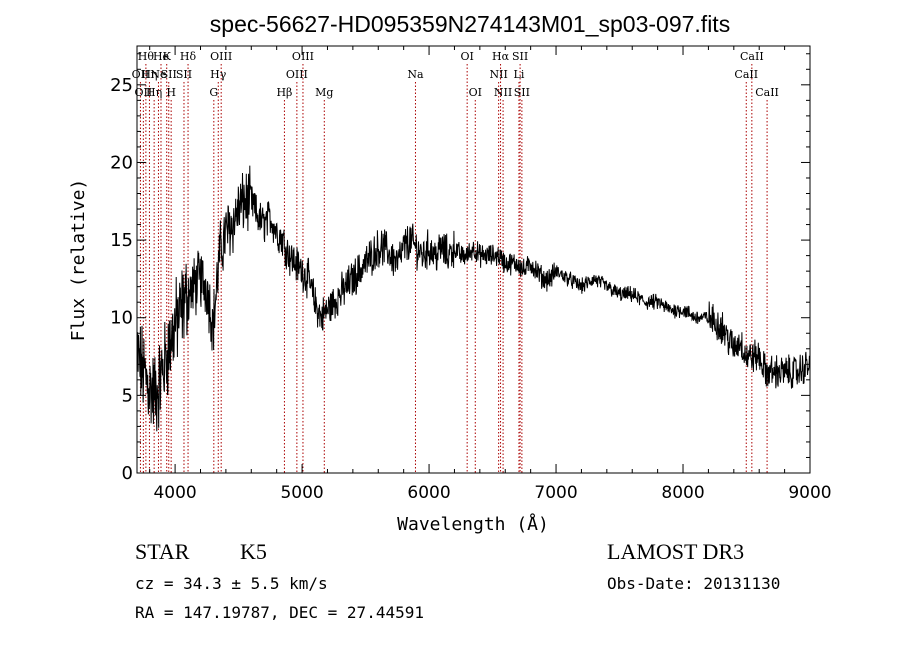 This screenshot has width=900, height=649. What do you see at coordinates (121, 85) in the screenshot?
I see `y-tick-label-5: 25` at bounding box center [121, 85].